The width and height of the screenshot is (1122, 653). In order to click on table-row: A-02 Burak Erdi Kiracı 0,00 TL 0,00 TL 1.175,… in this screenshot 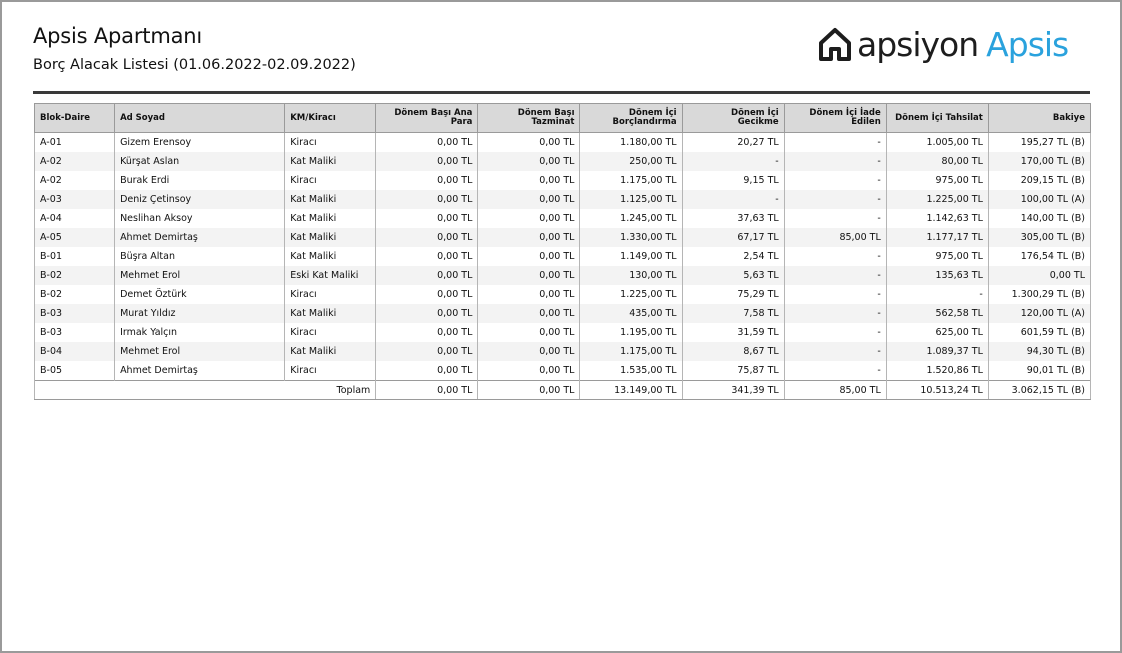, I will do `click(562, 180)`.